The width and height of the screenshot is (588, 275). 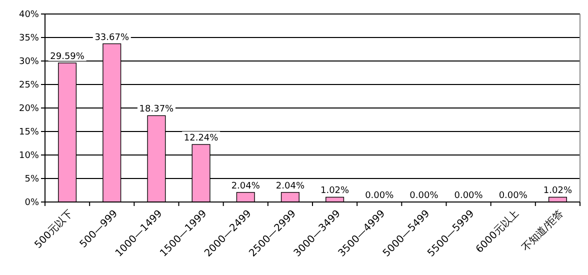 I want to click on x-tick-label: 不知道/拒答, so click(x=543, y=231).